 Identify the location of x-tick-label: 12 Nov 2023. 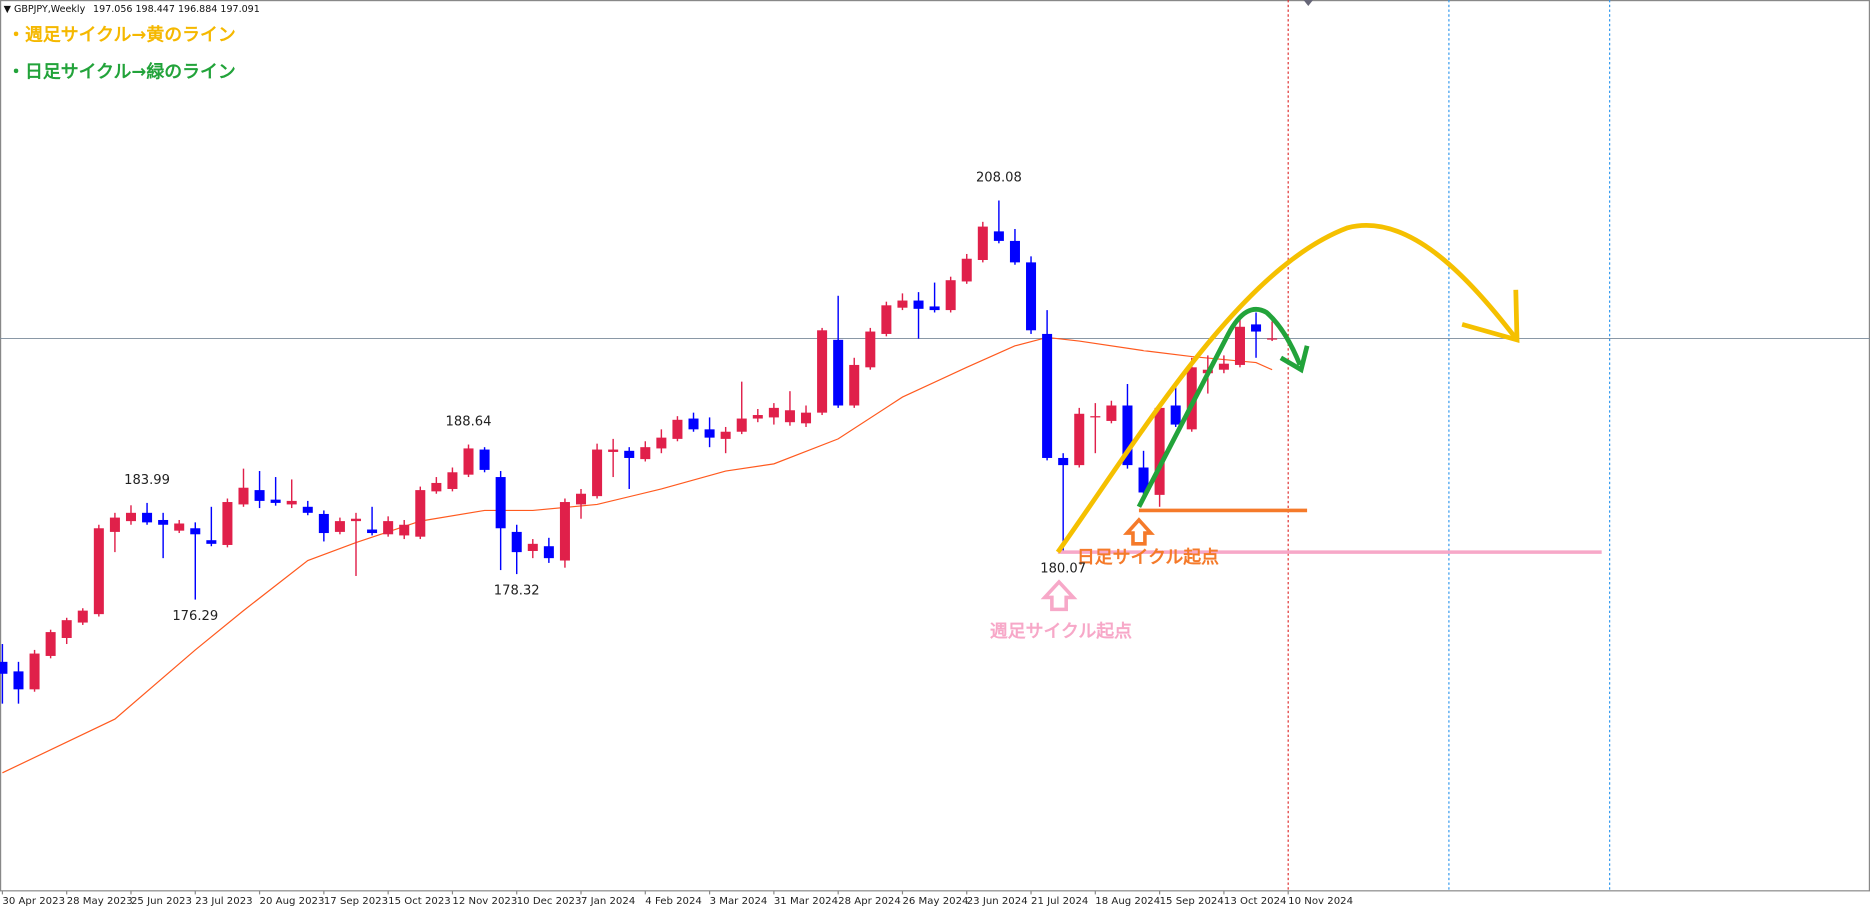
(484, 901).